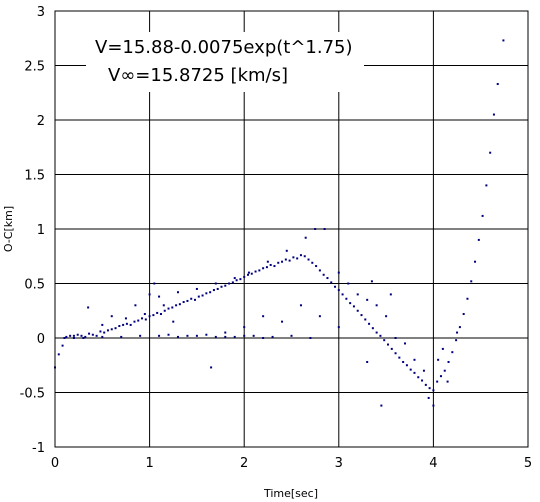 The height and width of the screenshot is (502, 540). I want to click on y-tick-label: 1, so click(41, 230).